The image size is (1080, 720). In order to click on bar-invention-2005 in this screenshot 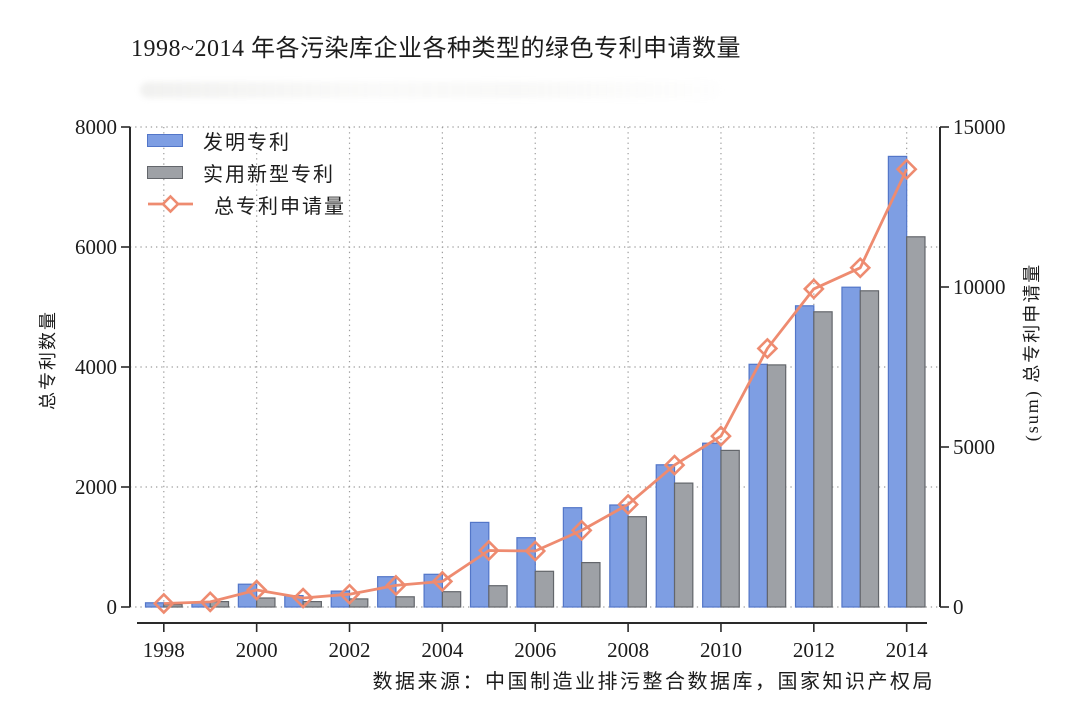, I will do `click(479, 564)`.